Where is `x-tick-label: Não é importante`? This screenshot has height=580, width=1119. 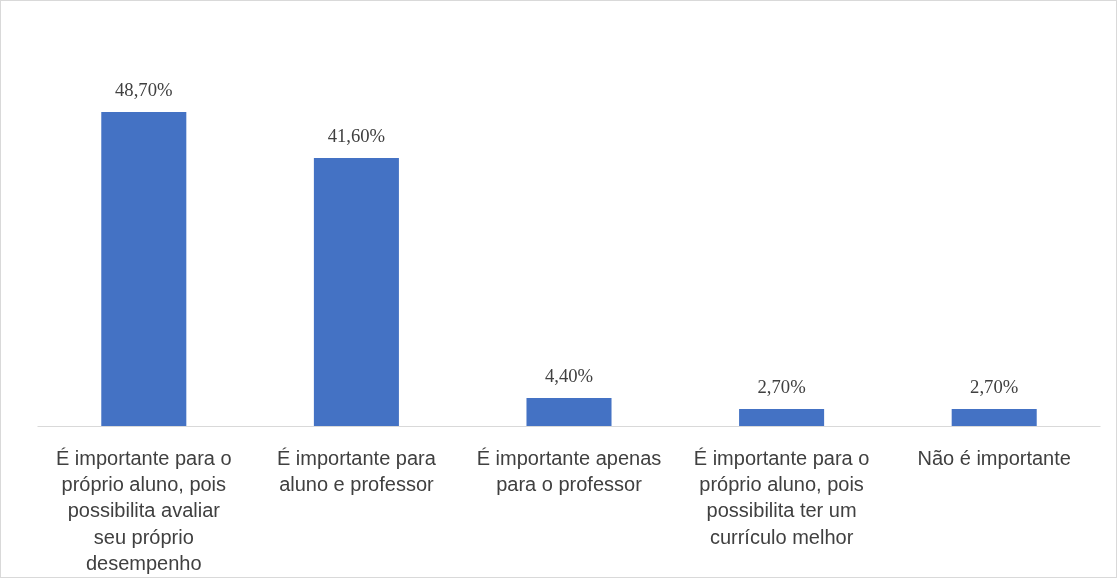 x-tick-label: Não é importante is located at coordinates (994, 457).